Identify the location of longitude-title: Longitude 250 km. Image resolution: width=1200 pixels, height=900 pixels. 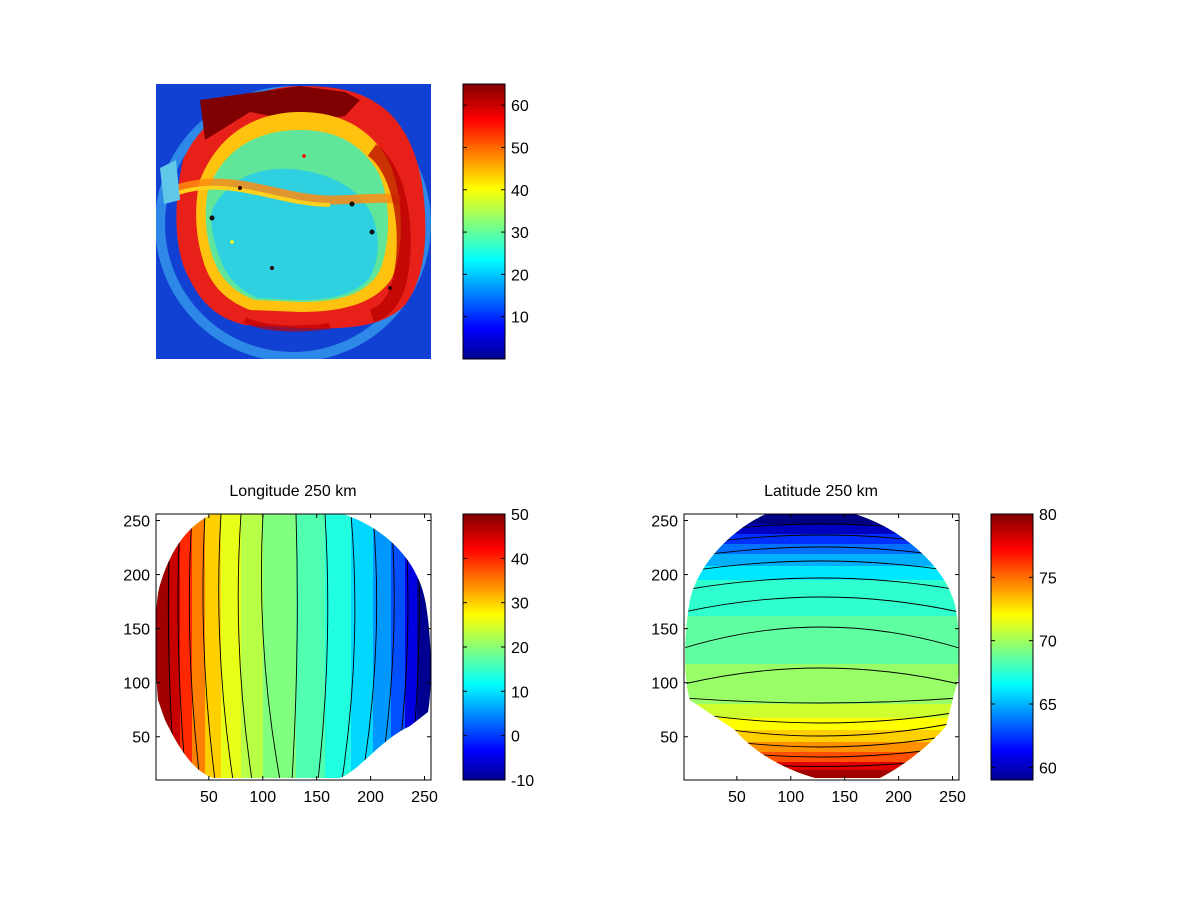
(292, 491).